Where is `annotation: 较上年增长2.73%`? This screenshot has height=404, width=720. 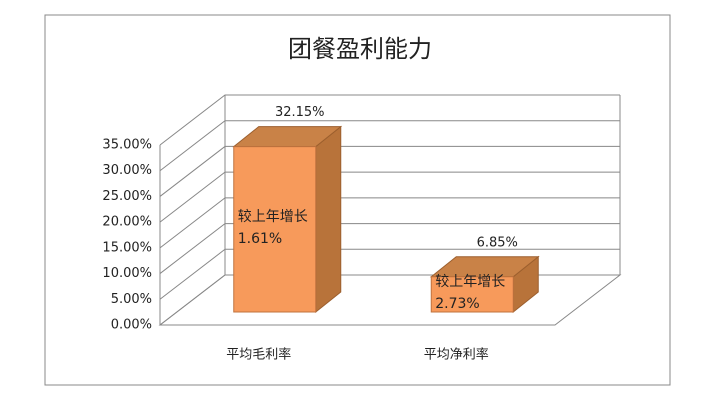 annotation: 较上年增长2.73% is located at coordinates (470, 293).